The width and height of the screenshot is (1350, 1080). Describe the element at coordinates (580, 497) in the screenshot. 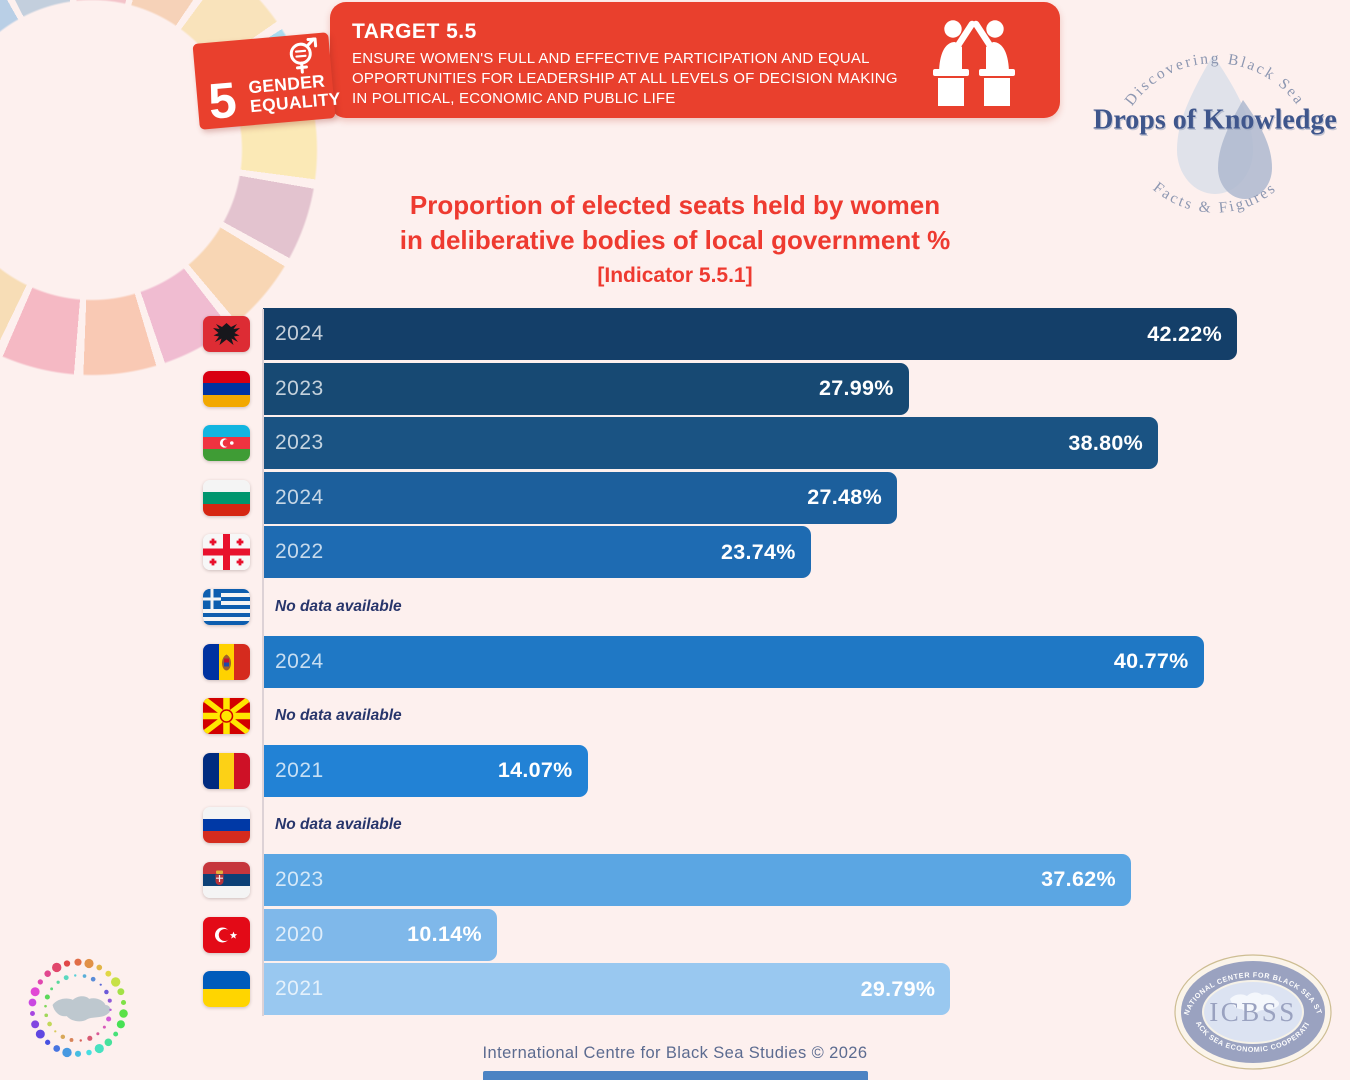

I see `bulgaria-bar: 2024 27.48%` at that location.